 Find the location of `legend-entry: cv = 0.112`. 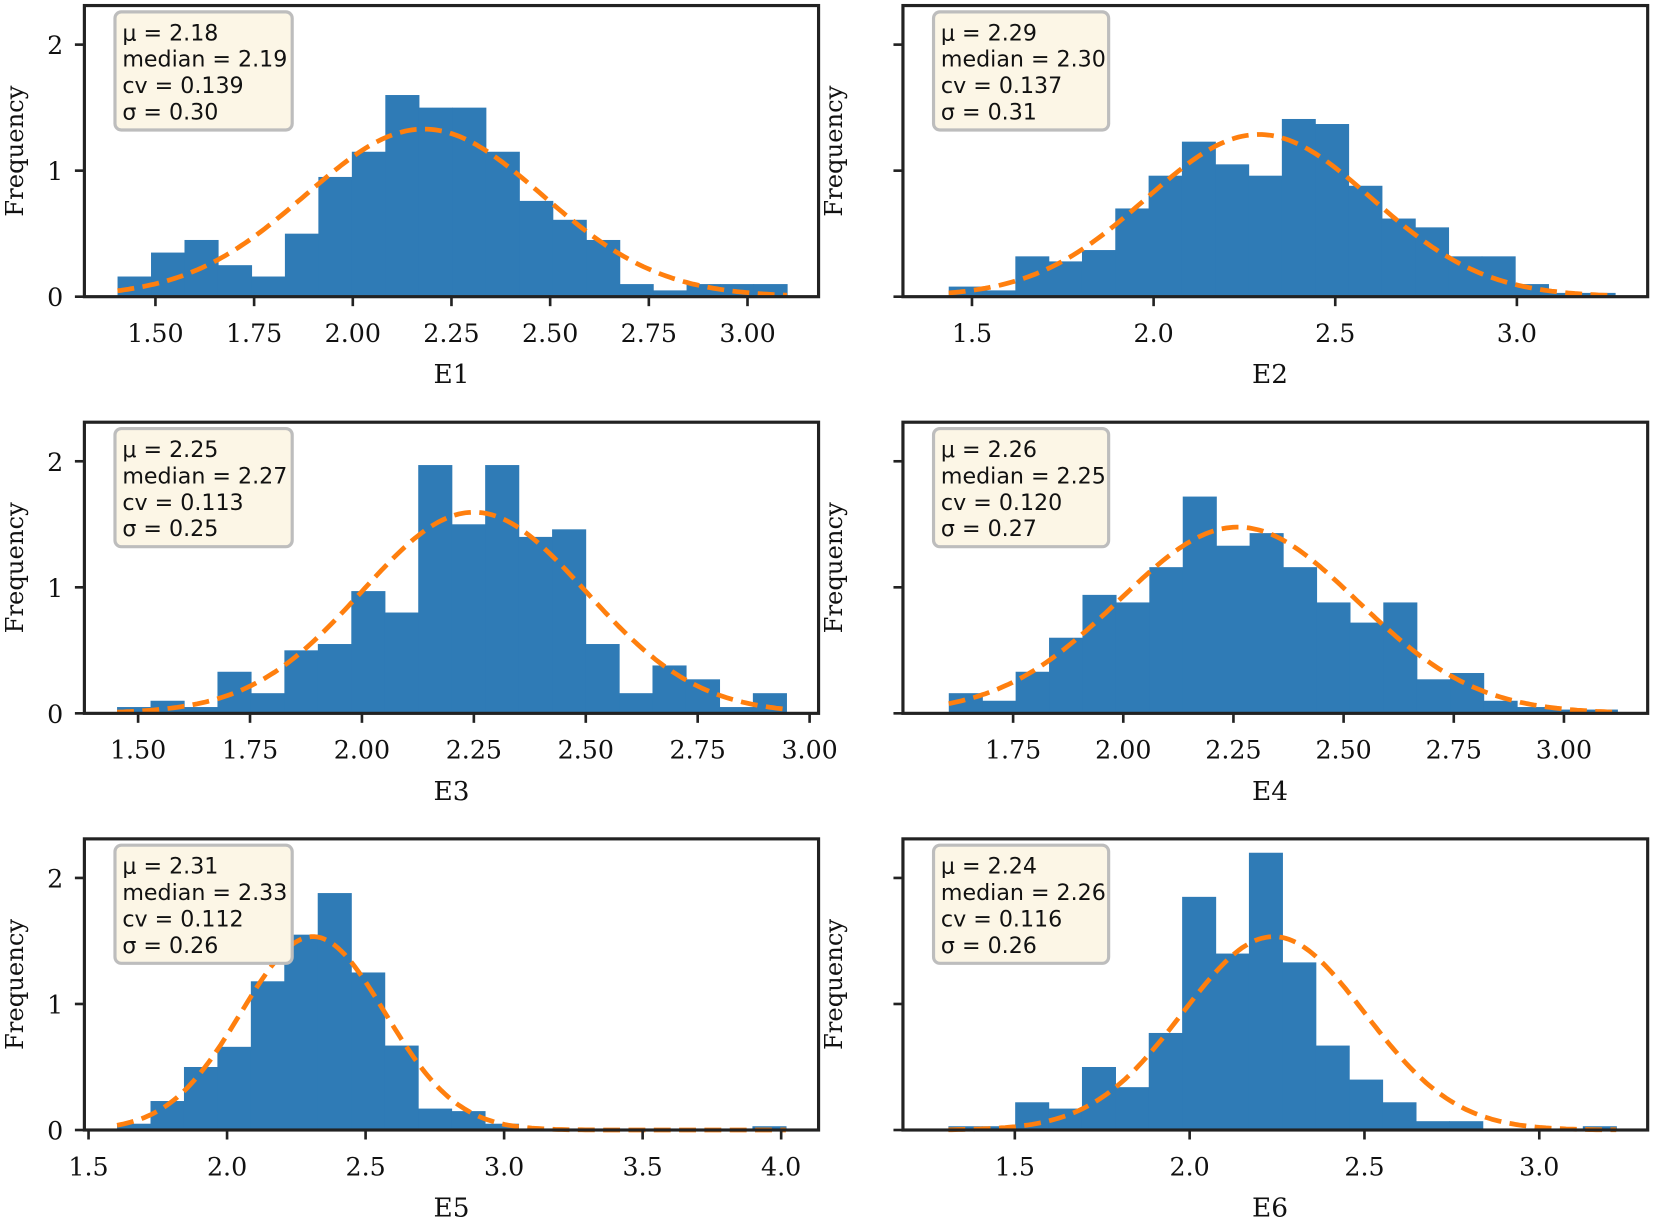

legend-entry: cv = 0.112 is located at coordinates (182, 919).